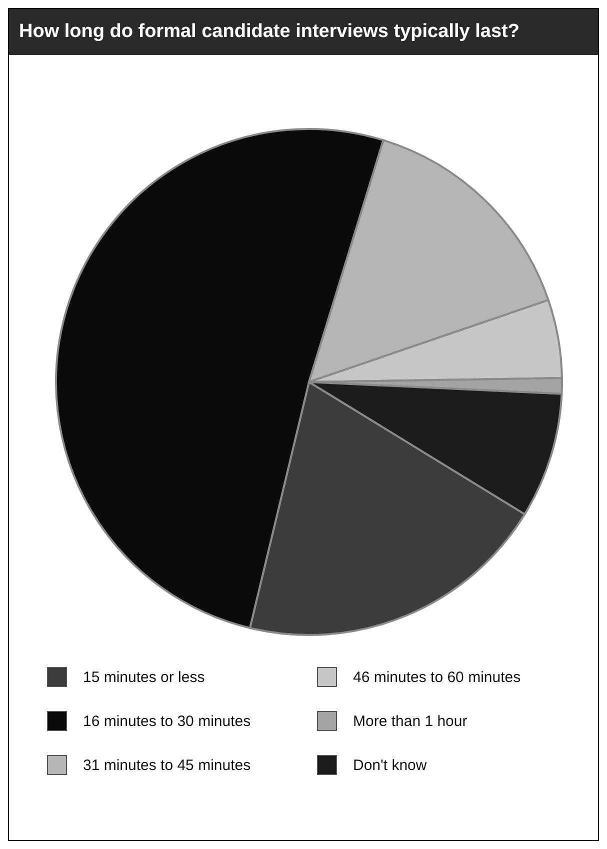  Describe the element at coordinates (303, 32) in the screenshot. I see `chart-title: How long do formal candidate interviews typically last?` at that location.